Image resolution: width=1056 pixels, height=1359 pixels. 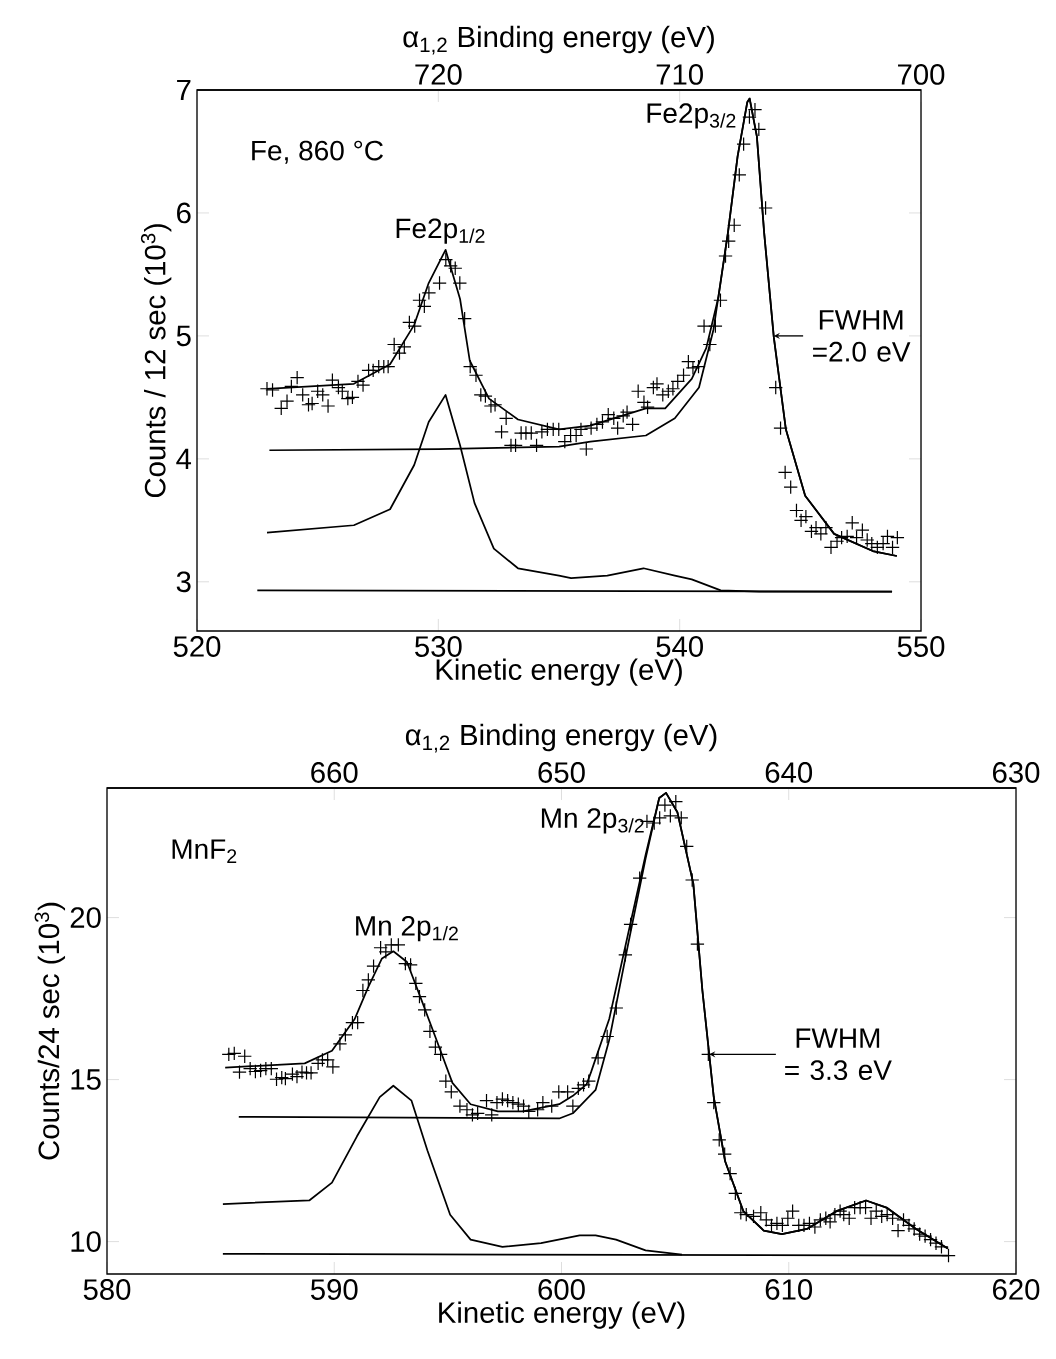 What do you see at coordinates (789, 1289) in the screenshot?
I see `x-tick-label: 610` at bounding box center [789, 1289].